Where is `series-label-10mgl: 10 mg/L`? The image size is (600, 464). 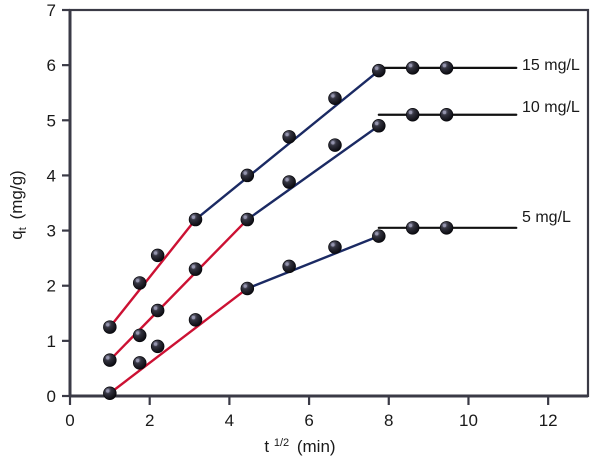 series-label-10mgl: 10 mg/L is located at coordinates (551, 107).